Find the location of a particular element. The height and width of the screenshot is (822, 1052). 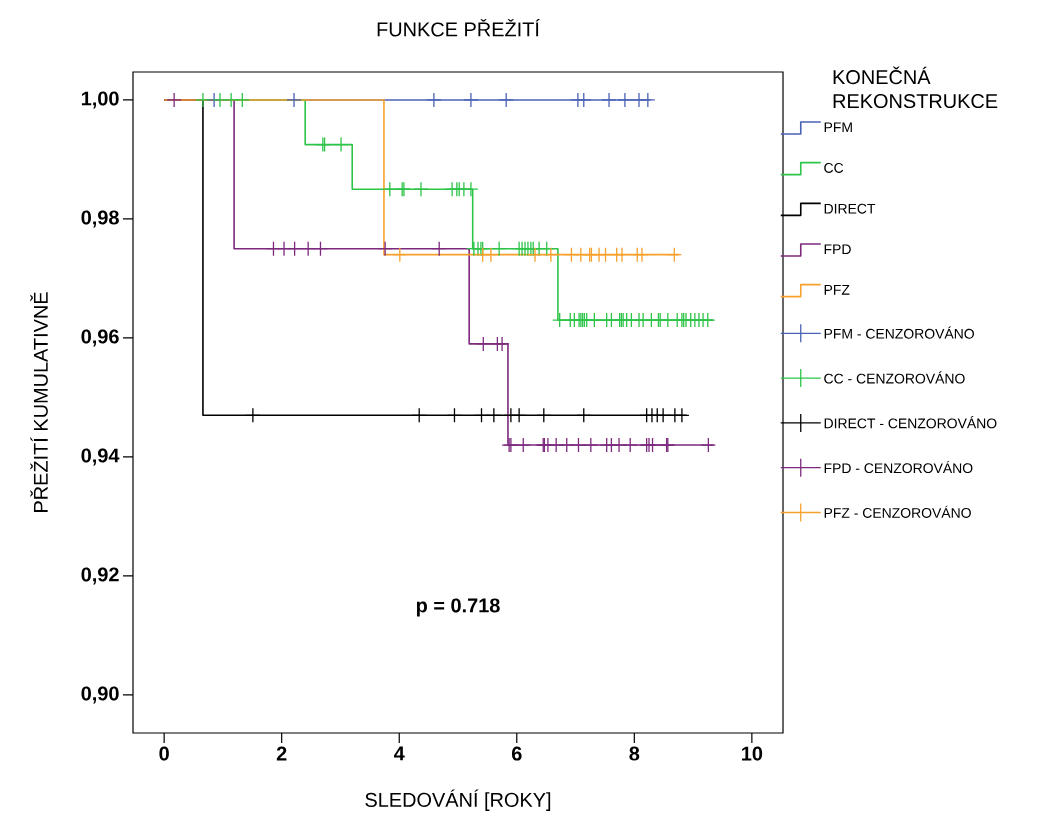

legend-label: FPD is located at coordinates (837, 249).